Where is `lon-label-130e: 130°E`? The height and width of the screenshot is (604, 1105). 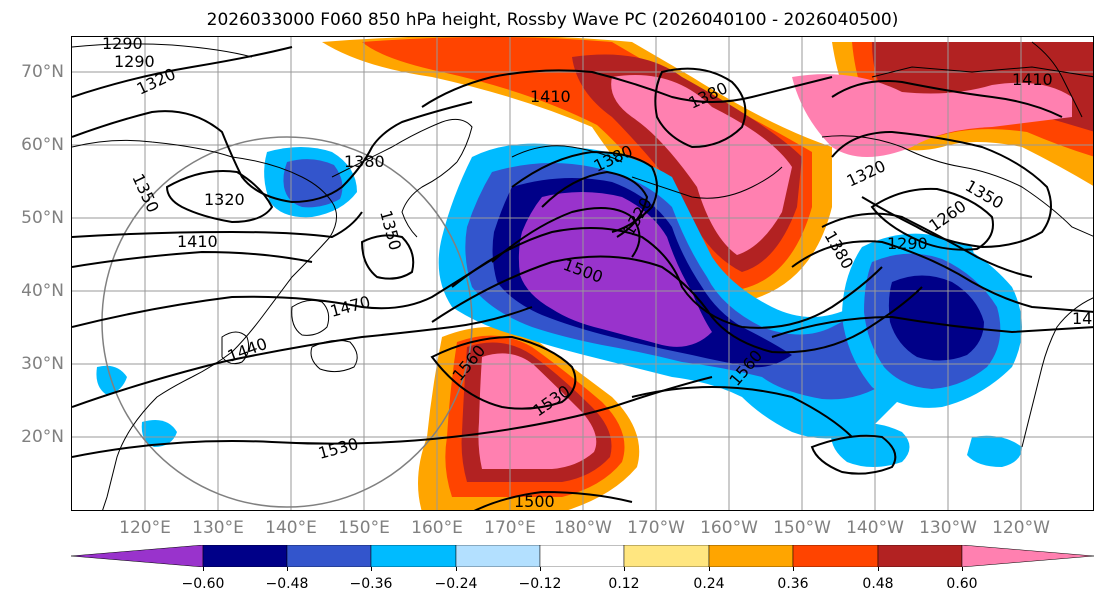
lon-label-130e: 130°E is located at coordinates (218, 528).